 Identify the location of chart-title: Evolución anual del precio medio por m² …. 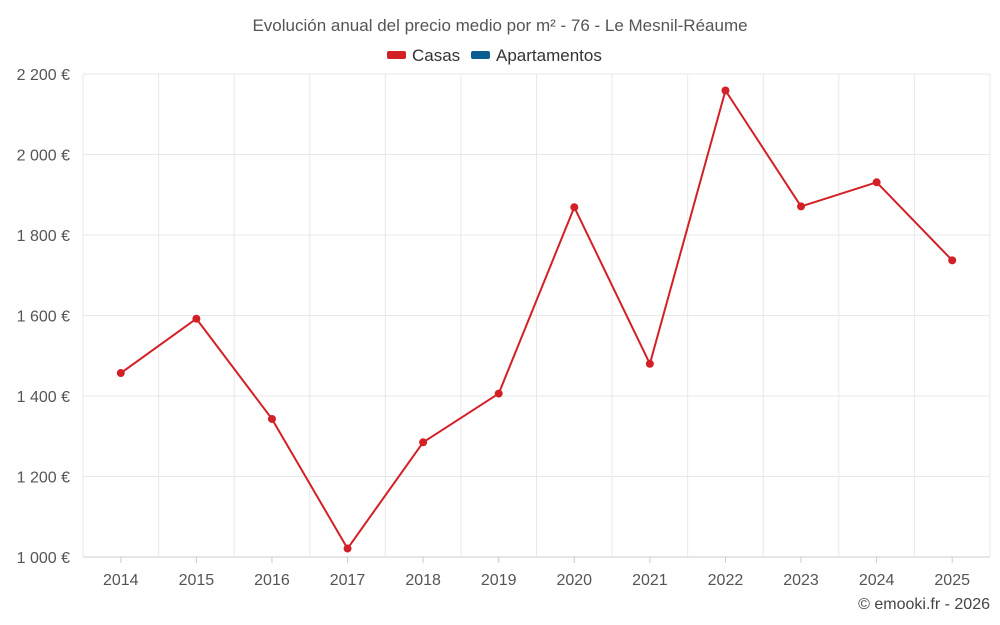
(499, 25).